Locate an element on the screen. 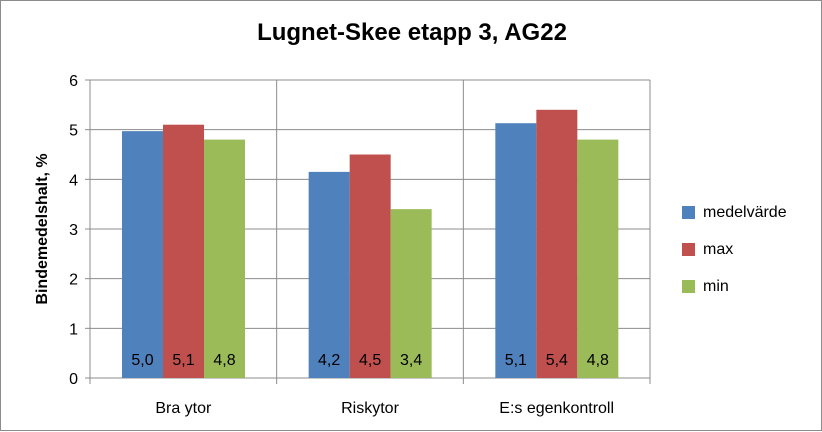  x-tick-label: E:s egenkontroll is located at coordinates (556, 408).